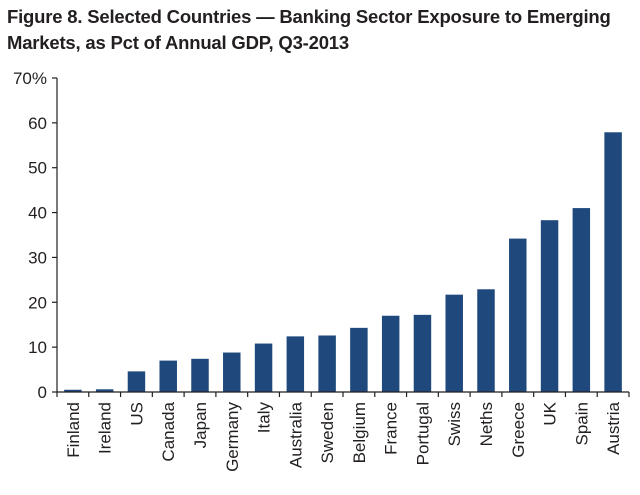  Describe the element at coordinates (613, 427) in the screenshot. I see `x-tick-label: Austria` at that location.